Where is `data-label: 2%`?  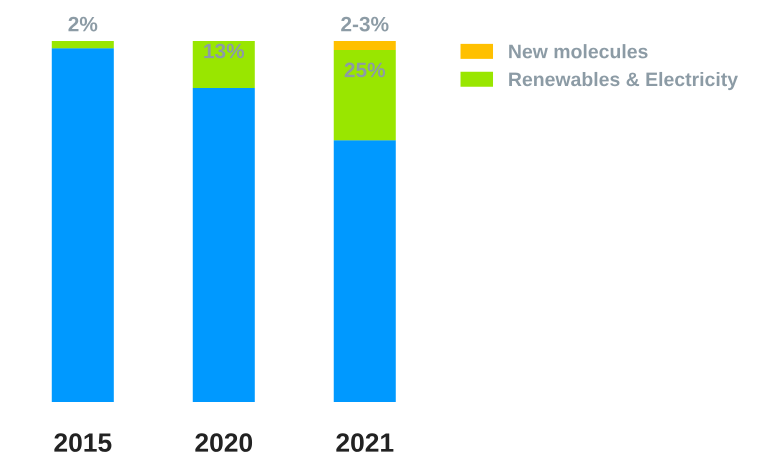 data-label: 2% is located at coordinates (83, 24).